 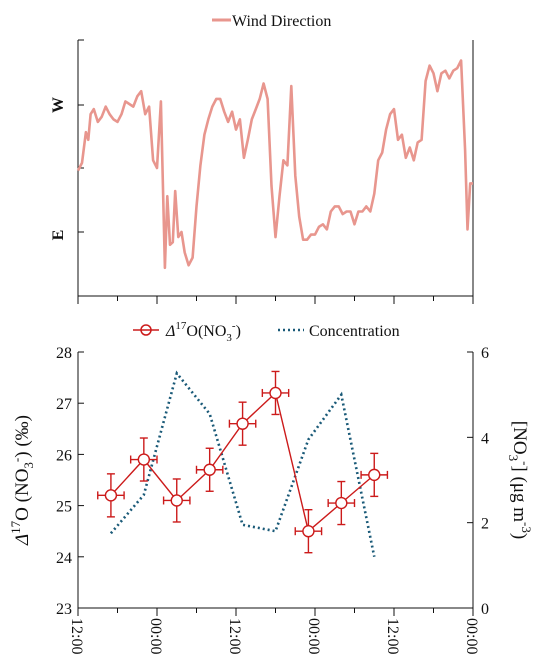 What do you see at coordinates (203, 332) in the screenshot?
I see `delta-legend-label: Δ17O(NO3-)` at bounding box center [203, 332].